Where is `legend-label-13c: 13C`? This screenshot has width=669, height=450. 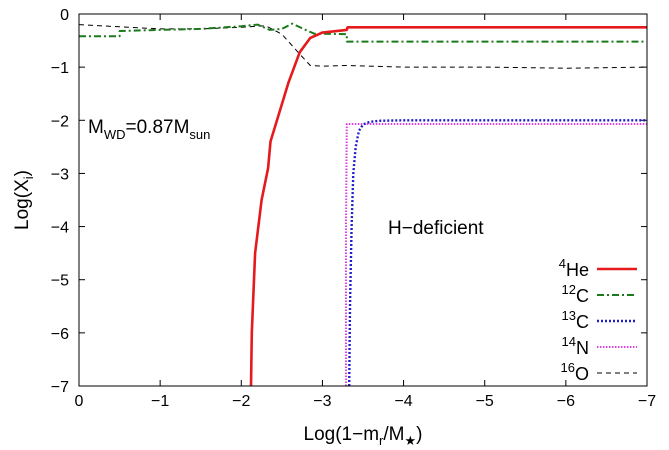
legend-label-13c: 13C is located at coordinates (575, 320).